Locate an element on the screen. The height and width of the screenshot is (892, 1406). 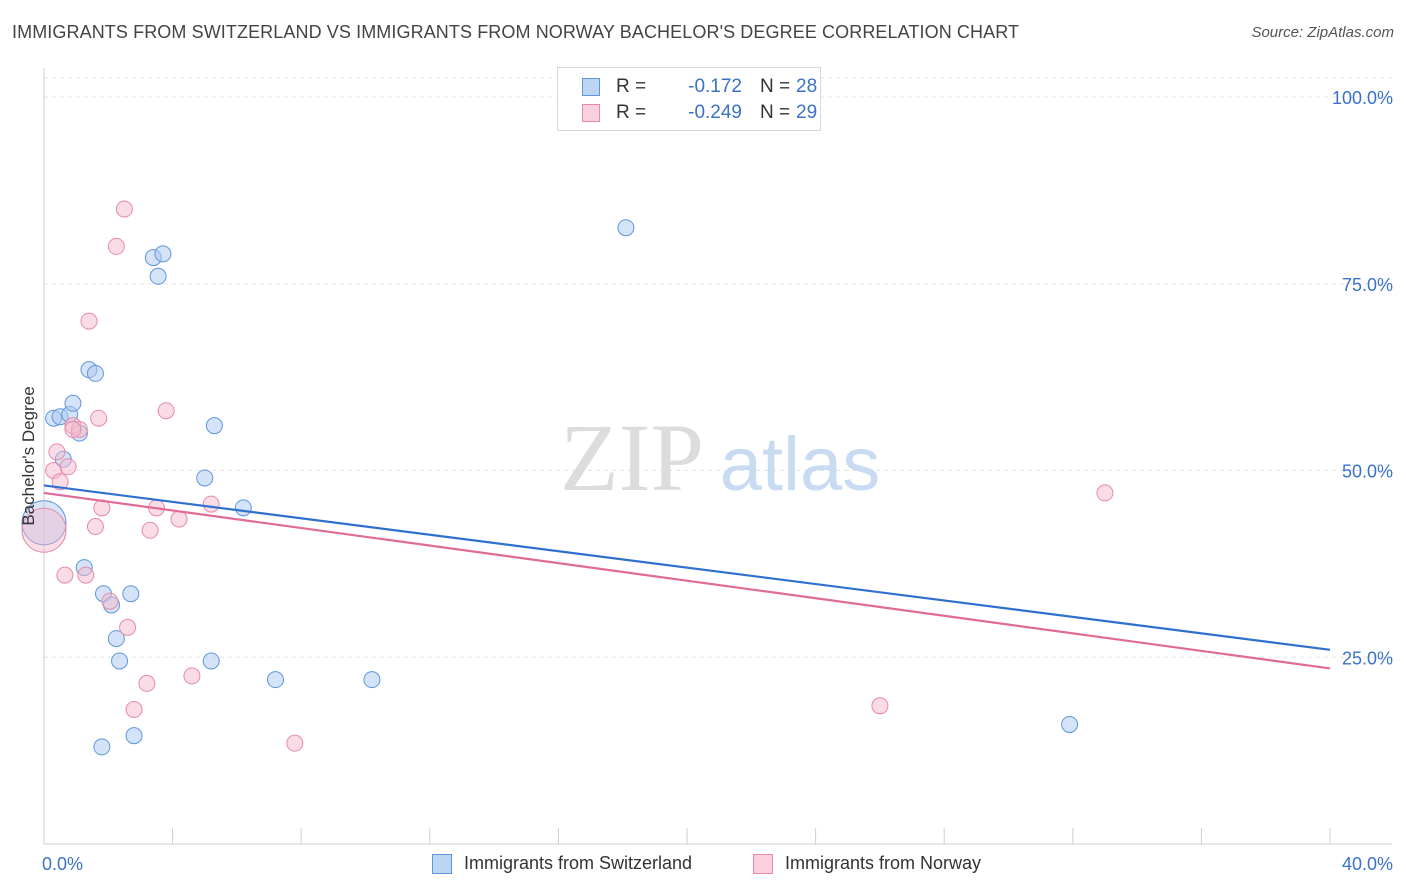
y-tick-label: 75.0% is located at coordinates (1367, 285).